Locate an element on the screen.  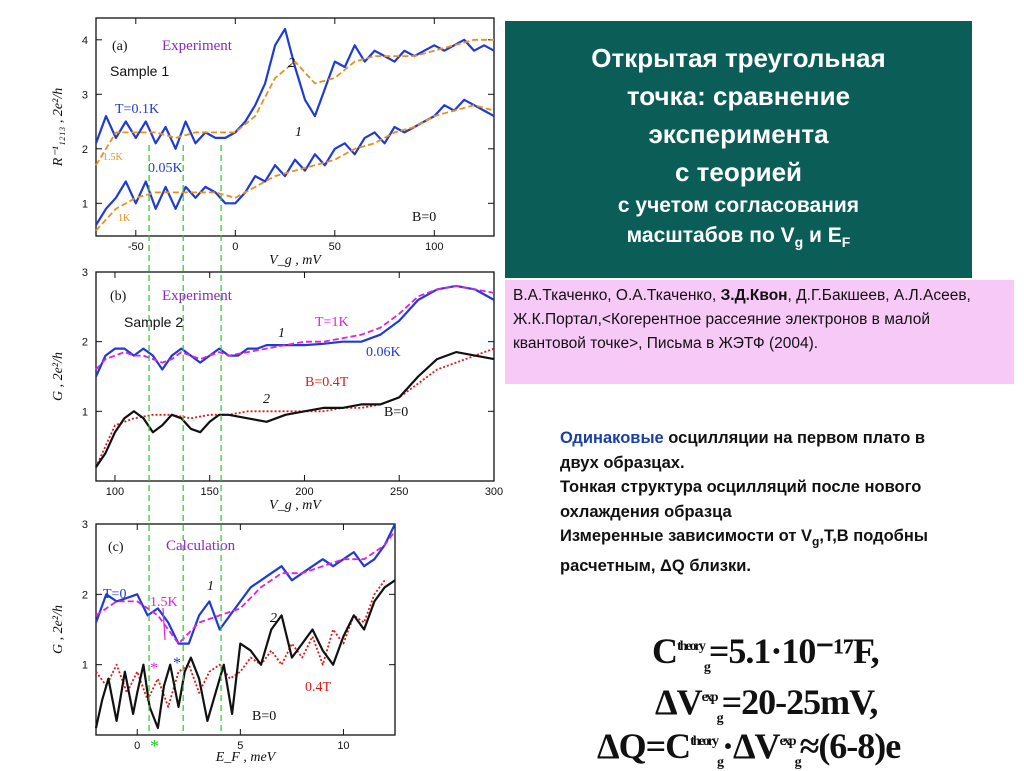
curve-label: 0.06K is located at coordinates (383, 352).